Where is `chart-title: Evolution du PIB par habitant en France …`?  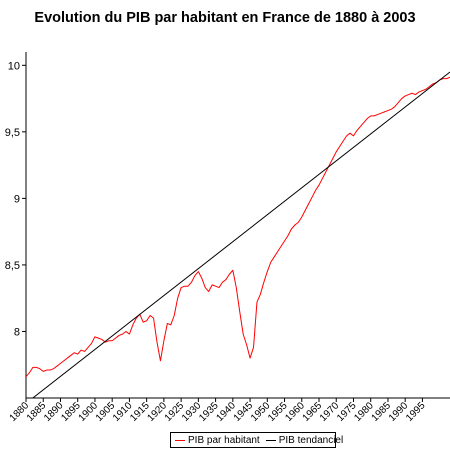 chart-title: Evolution du PIB par habitant en France … is located at coordinates (225, 18).